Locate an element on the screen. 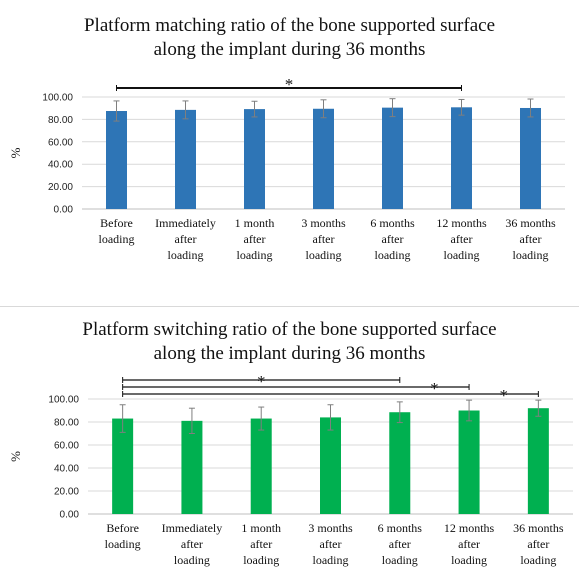 This screenshot has height=568, width=579. panel-divider is located at coordinates (289, 306).